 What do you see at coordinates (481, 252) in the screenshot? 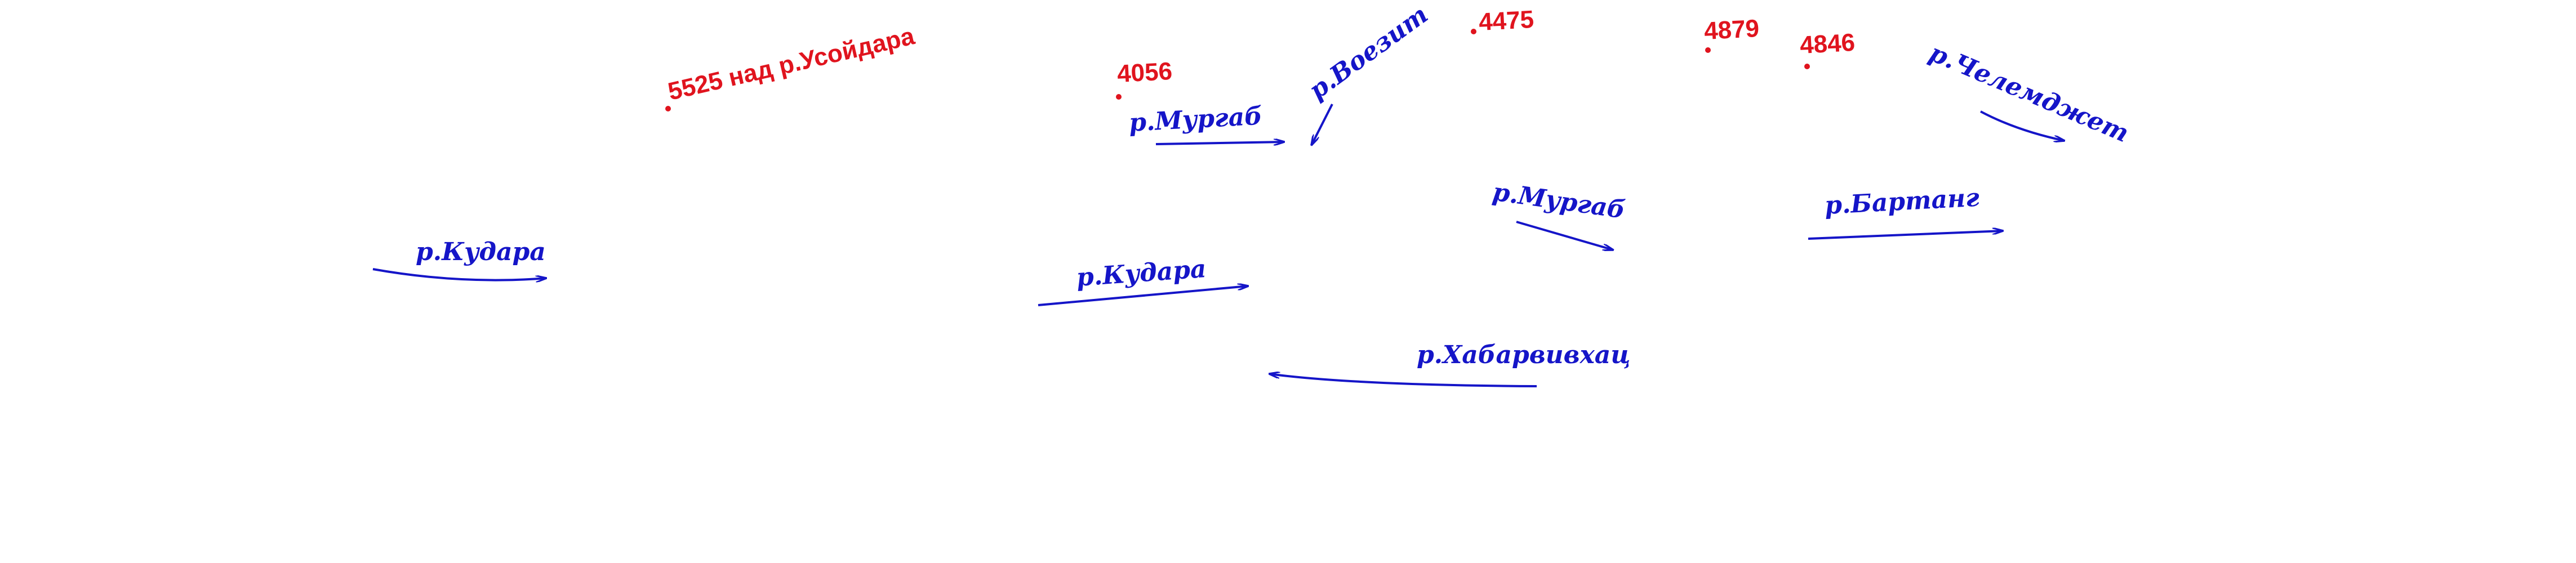
I see `river-label-kudara-west: р.Кудара` at bounding box center [481, 252].